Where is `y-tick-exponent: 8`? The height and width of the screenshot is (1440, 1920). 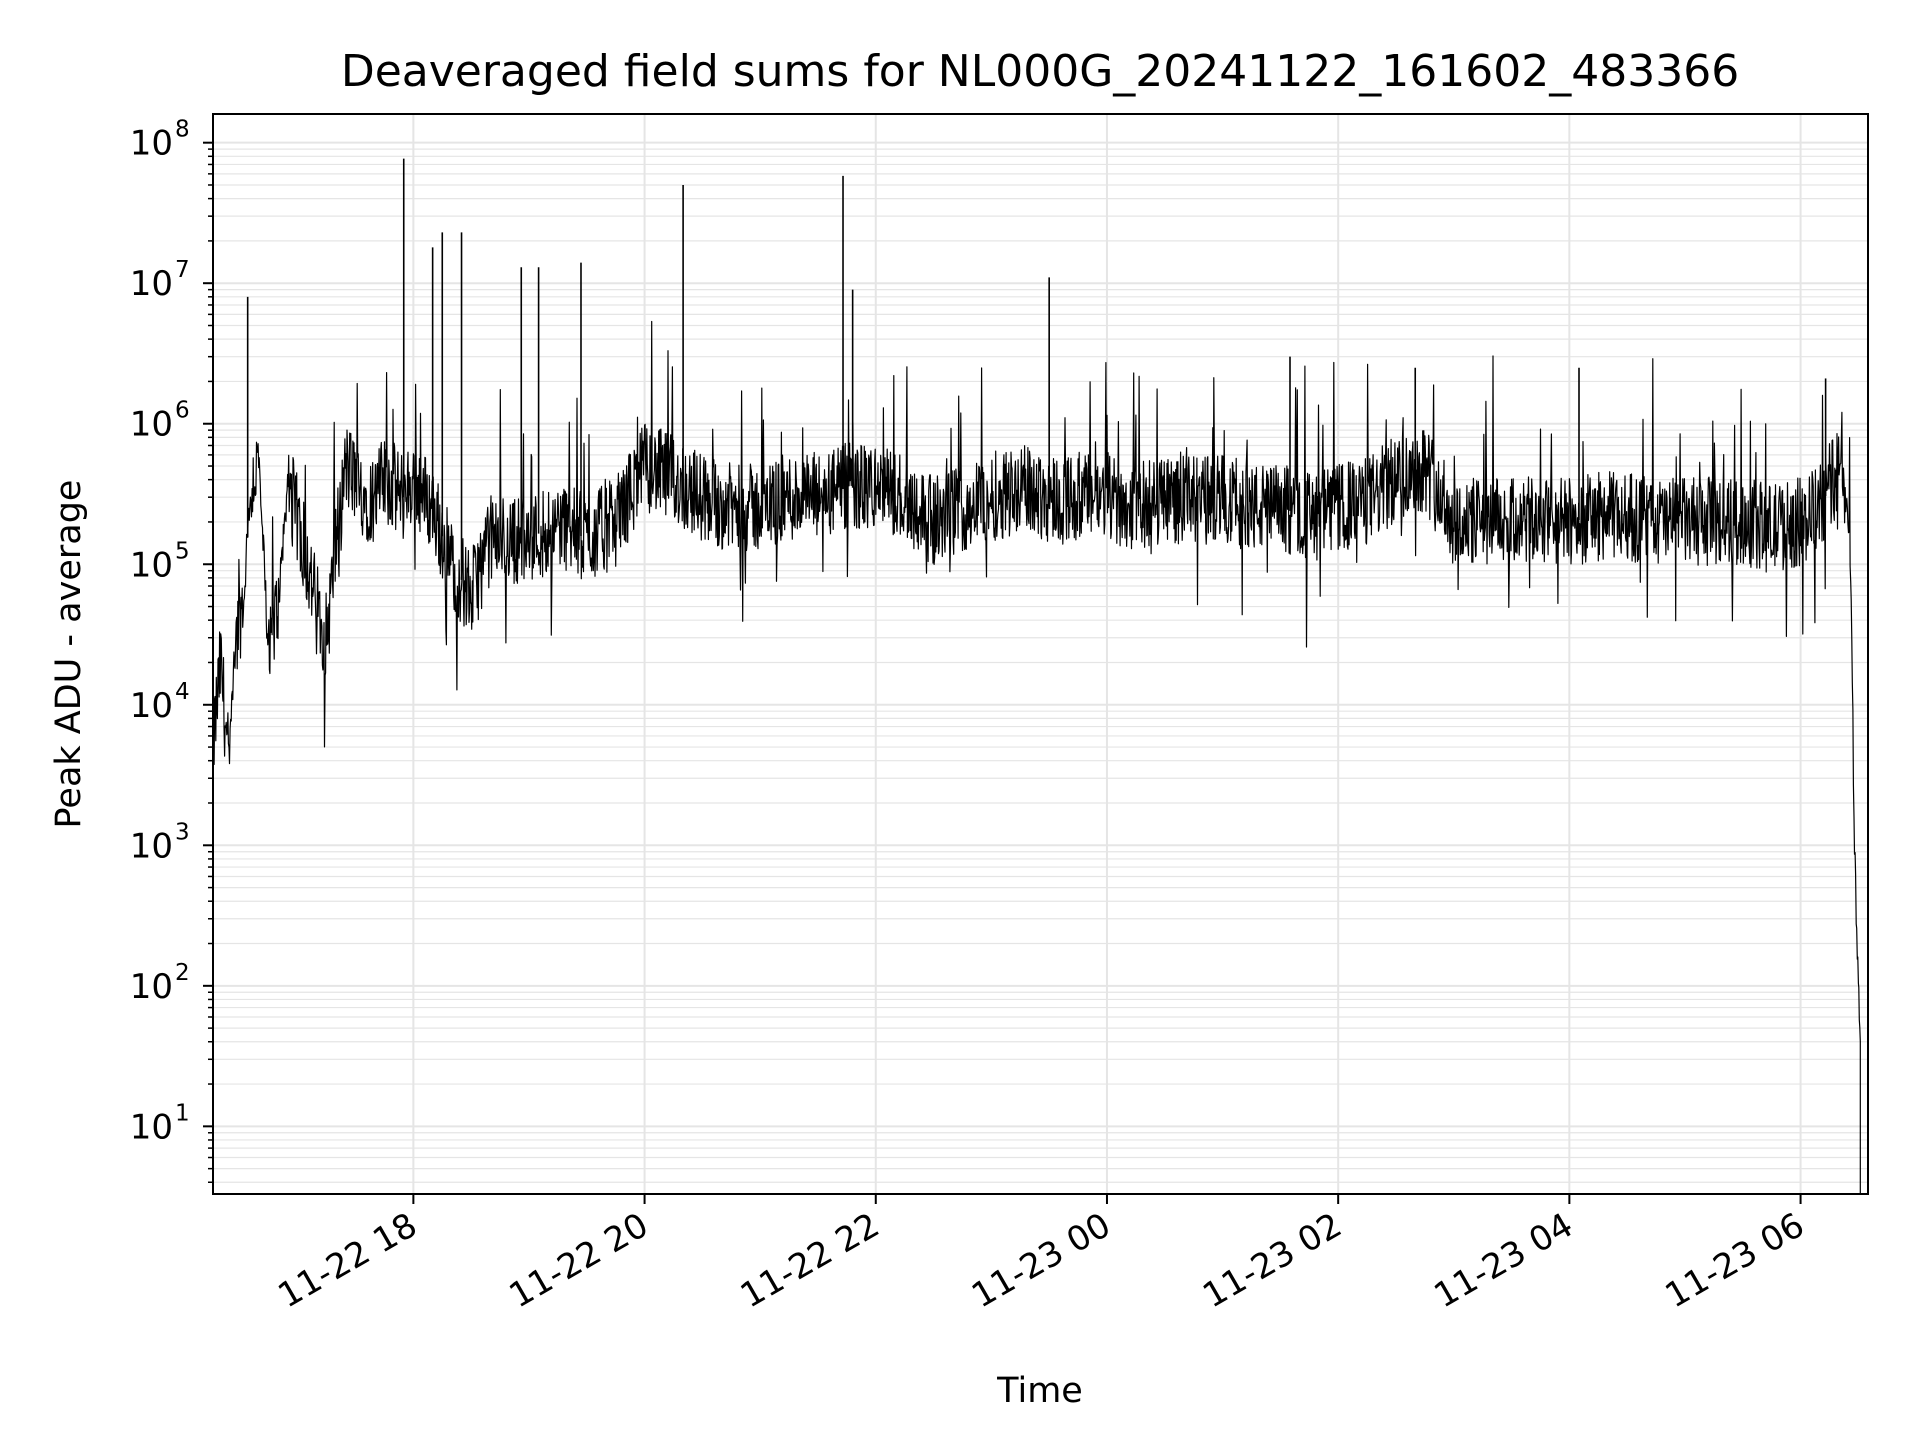 y-tick-exponent: 8 is located at coordinates (182, 130).